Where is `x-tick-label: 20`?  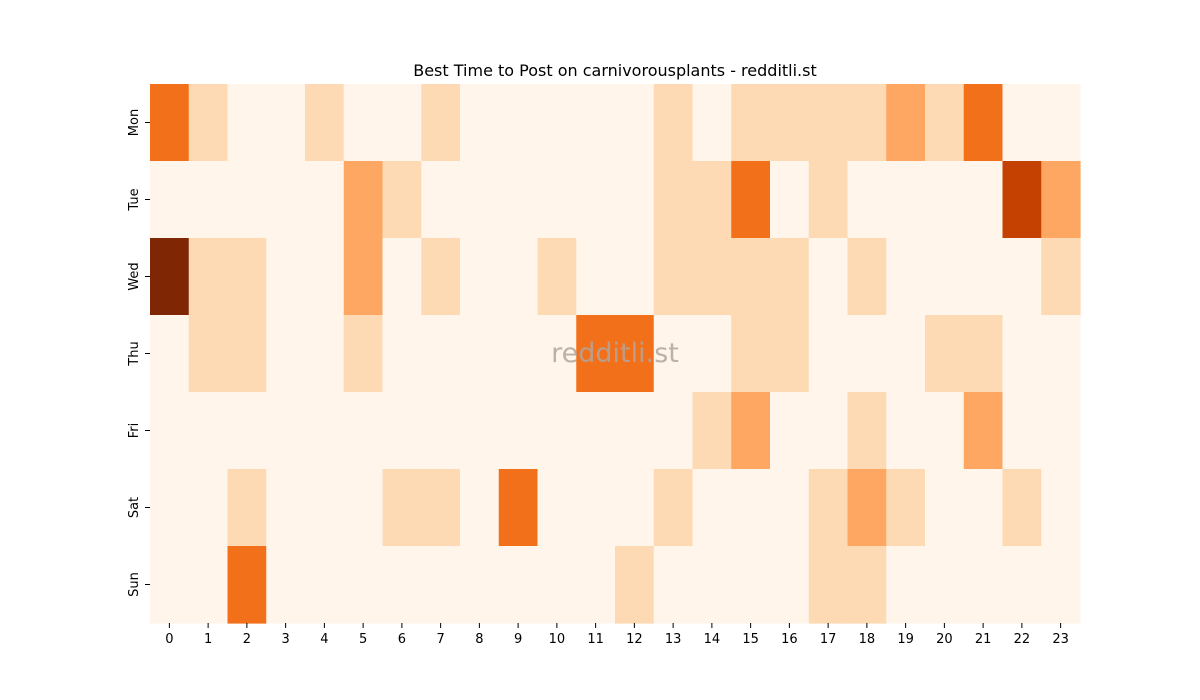 x-tick-label: 20 is located at coordinates (944, 639).